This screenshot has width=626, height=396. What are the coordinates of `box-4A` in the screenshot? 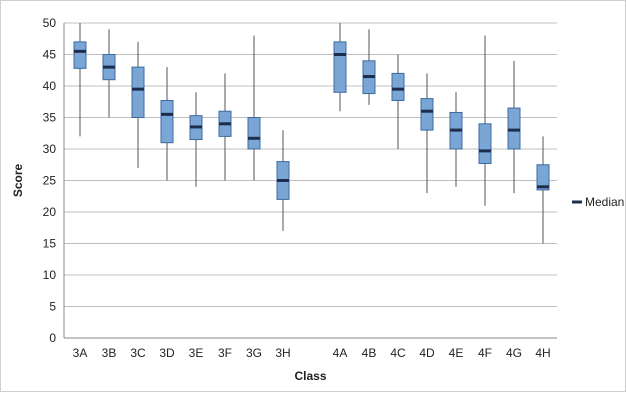 It's located at (340, 67).